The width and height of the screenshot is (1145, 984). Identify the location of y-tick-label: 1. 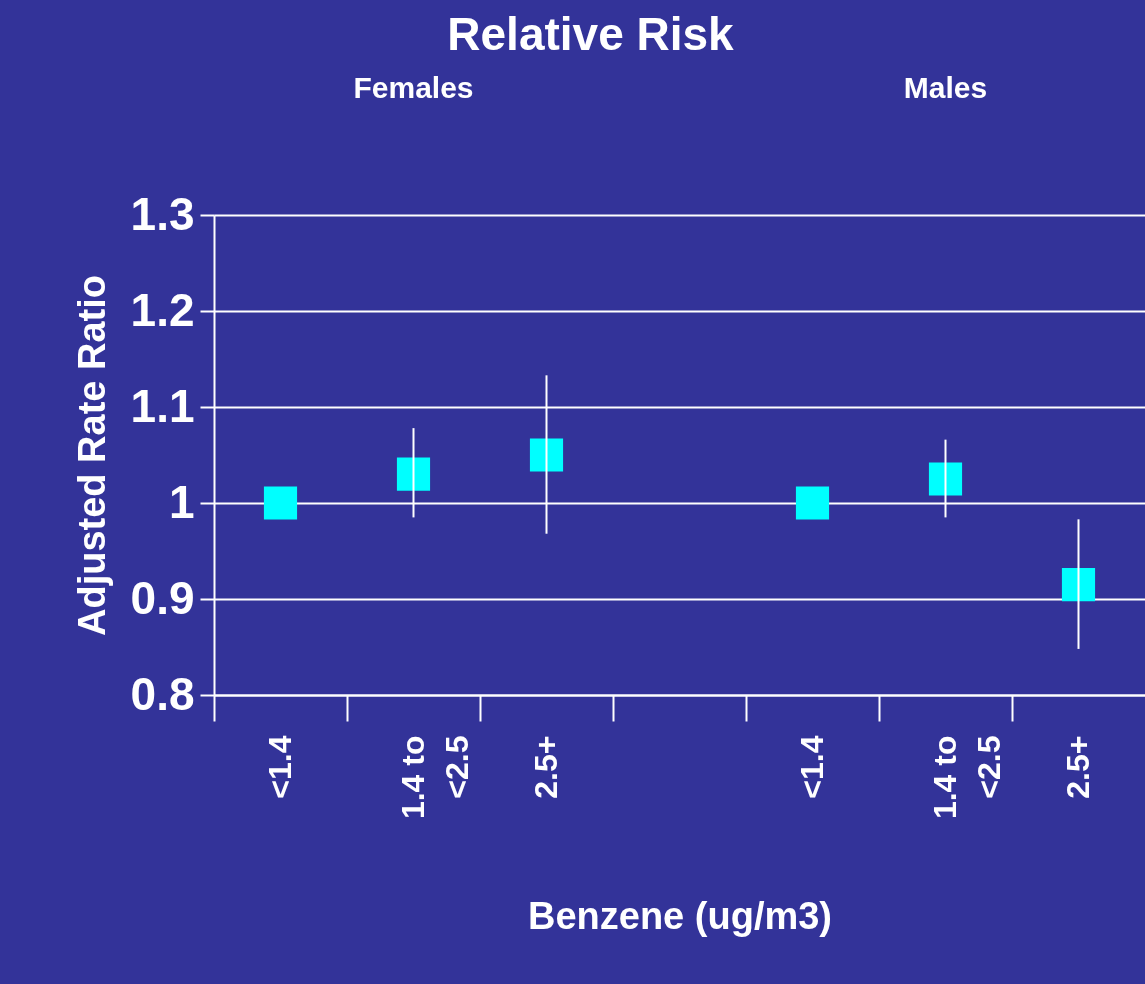
(181, 501).